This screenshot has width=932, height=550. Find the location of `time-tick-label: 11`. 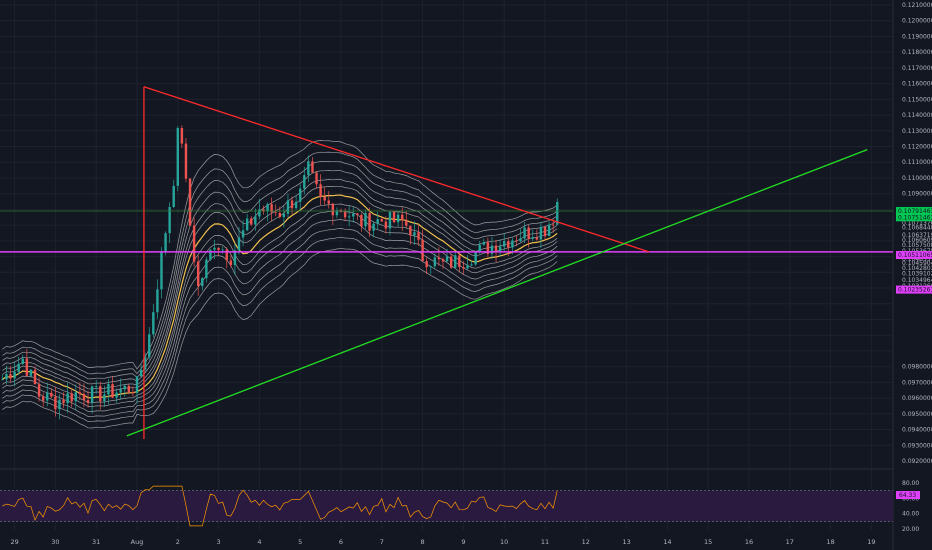

time-tick-label: 11 is located at coordinates (545, 542).